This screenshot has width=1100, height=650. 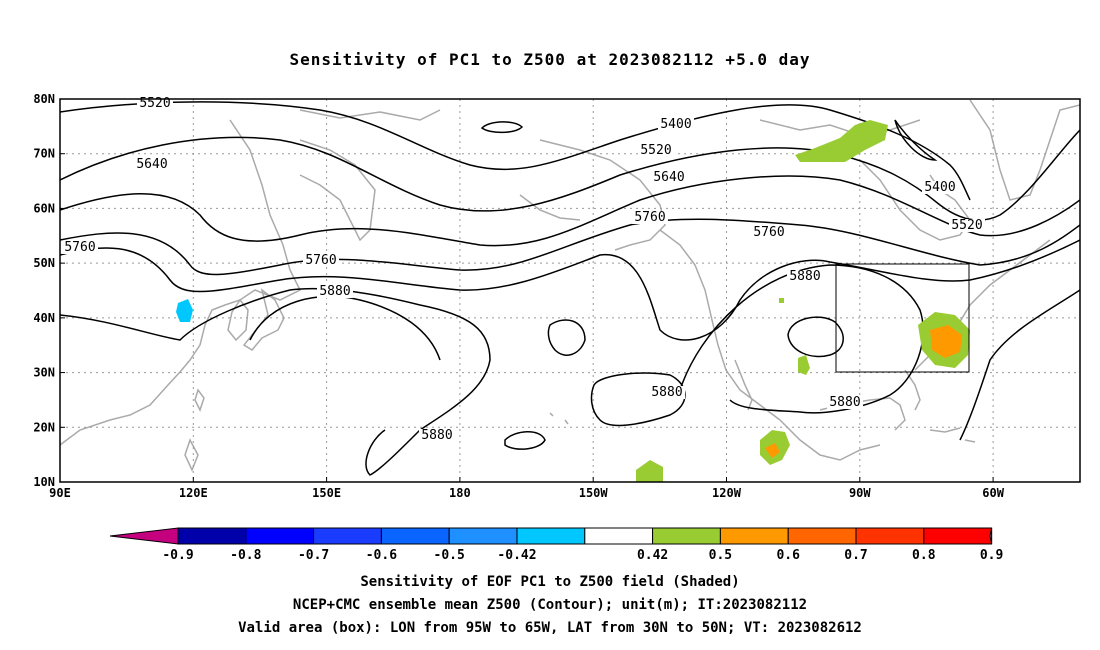 I want to click on colorbar-label: -0.7, so click(x=313, y=555).